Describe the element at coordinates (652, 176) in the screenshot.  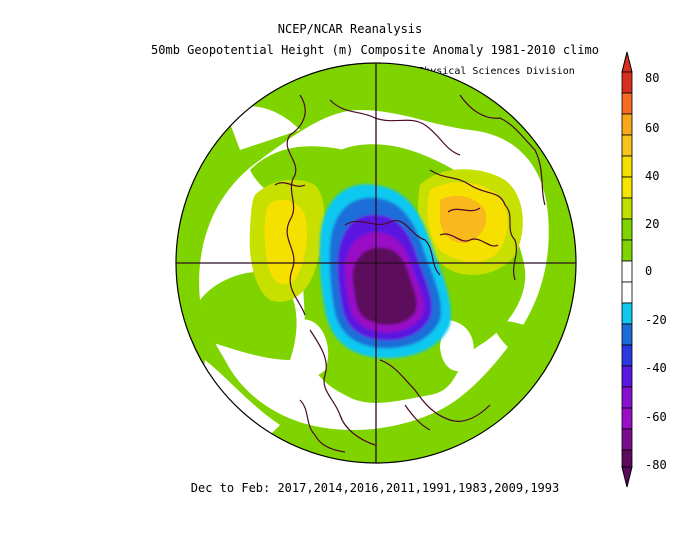
I see `colorbar-tick-label: 40` at that location.